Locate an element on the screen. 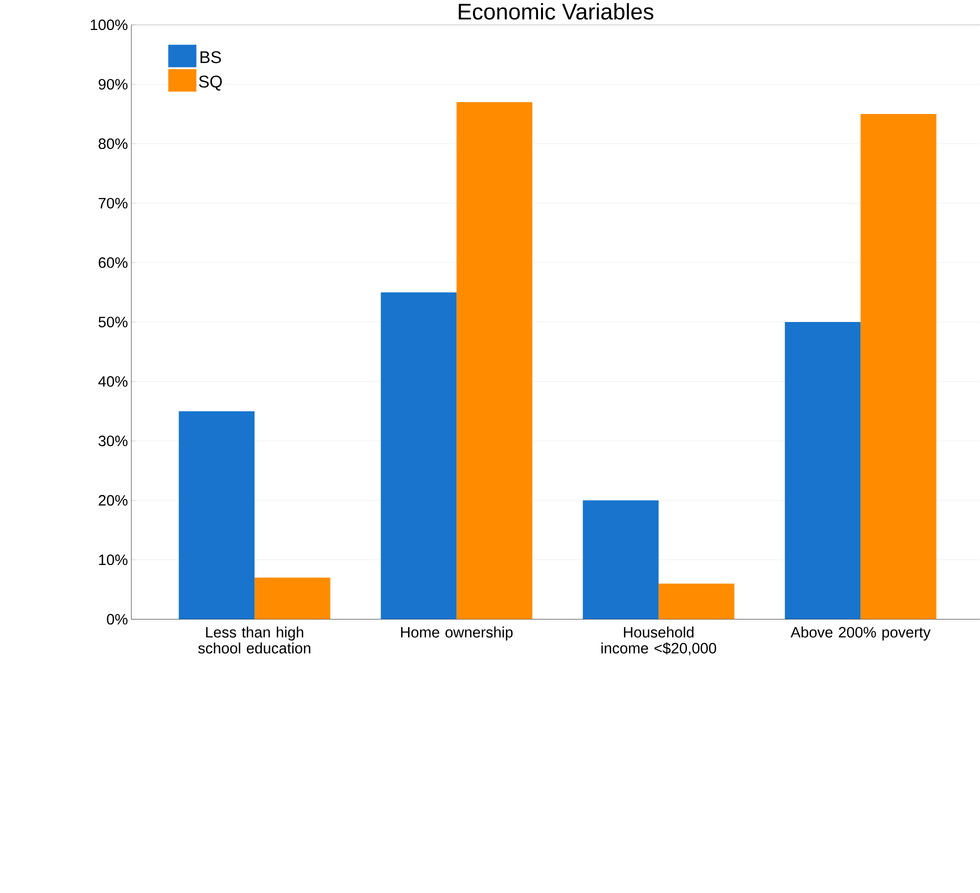  y-tick-label: 100% is located at coordinates (109, 25).